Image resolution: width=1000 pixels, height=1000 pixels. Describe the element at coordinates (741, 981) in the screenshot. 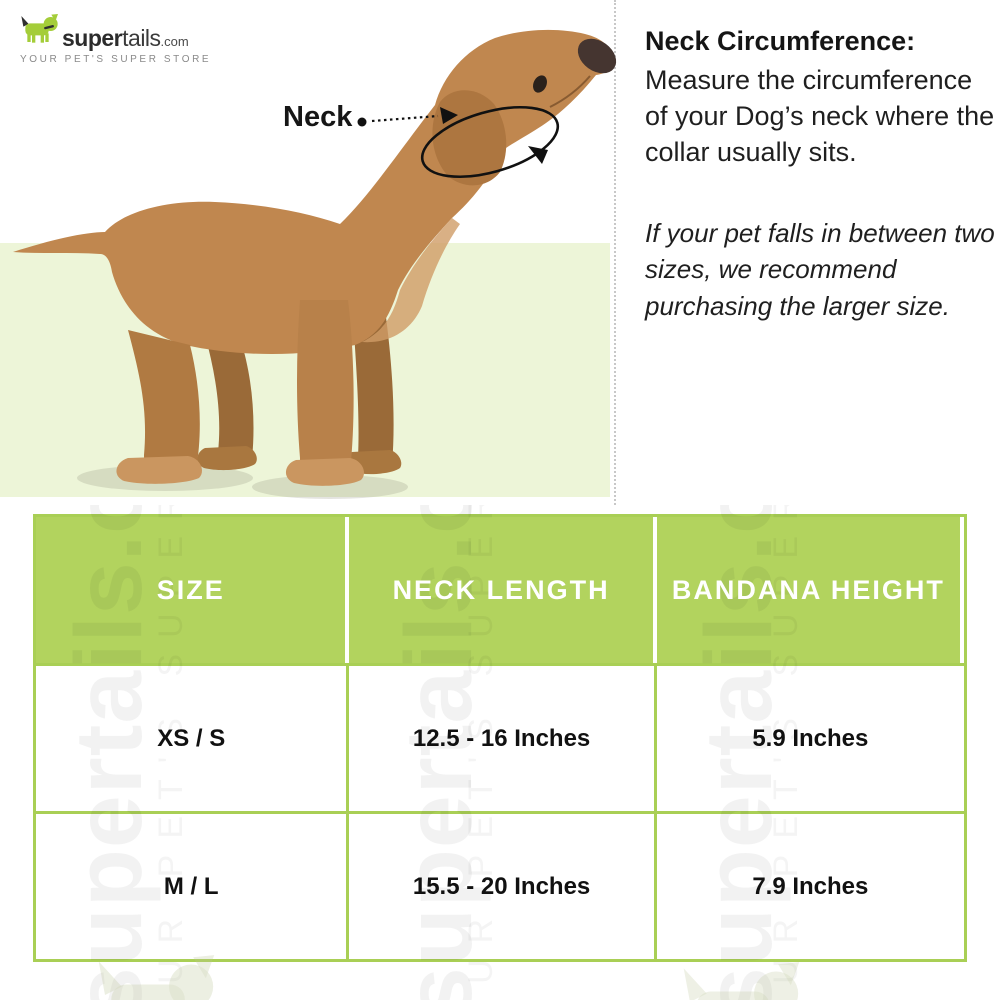

I see `watermark-dog-icon` at that location.